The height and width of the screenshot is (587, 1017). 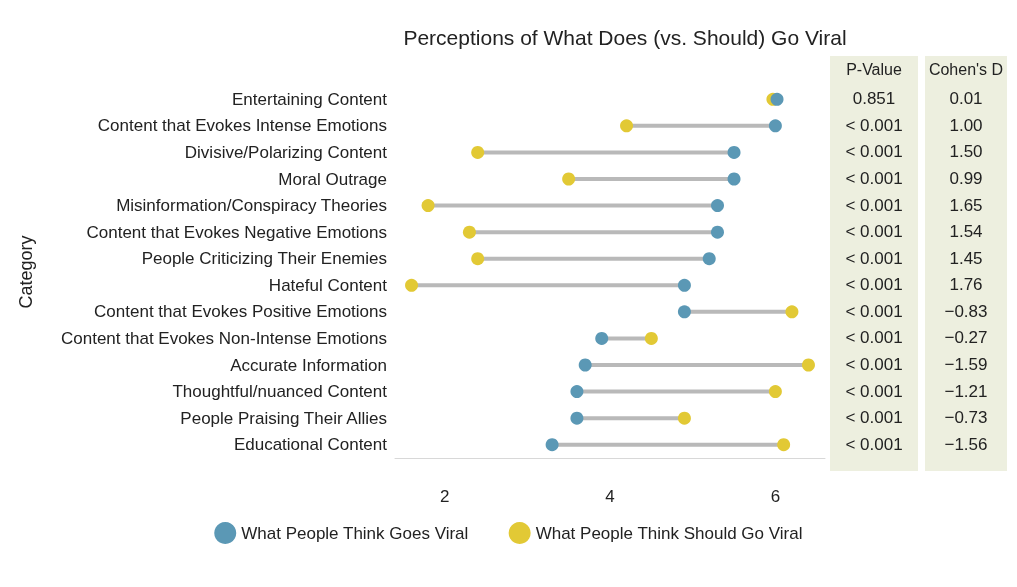 What do you see at coordinates (444, 496) in the screenshot?
I see `x-tick-label: 2` at bounding box center [444, 496].